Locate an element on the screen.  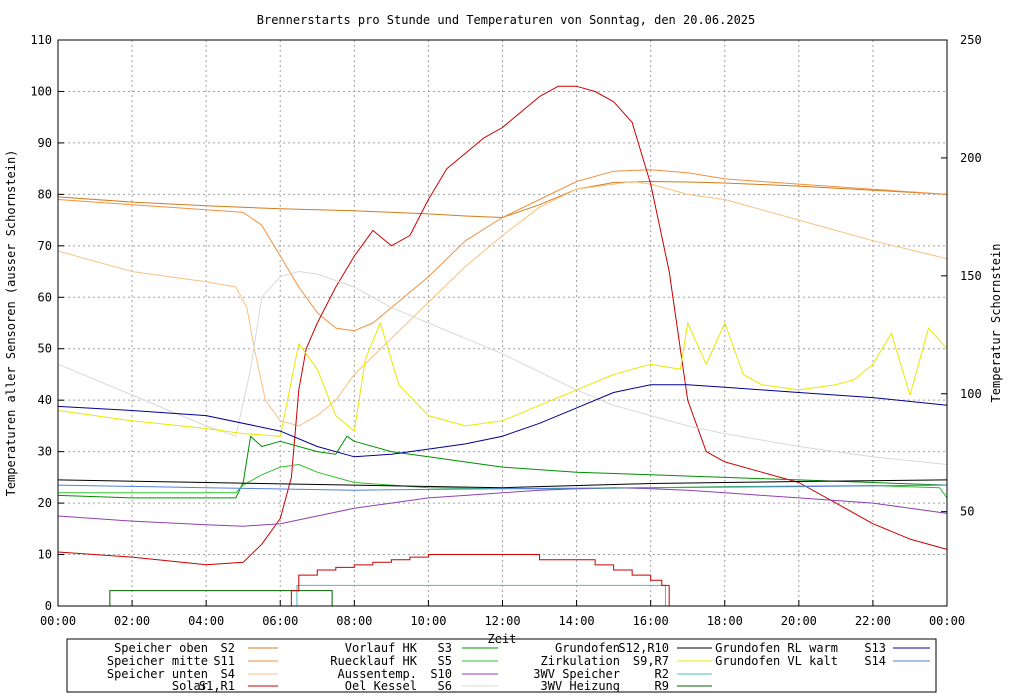
legend-frame is located at coordinates (501, 665).